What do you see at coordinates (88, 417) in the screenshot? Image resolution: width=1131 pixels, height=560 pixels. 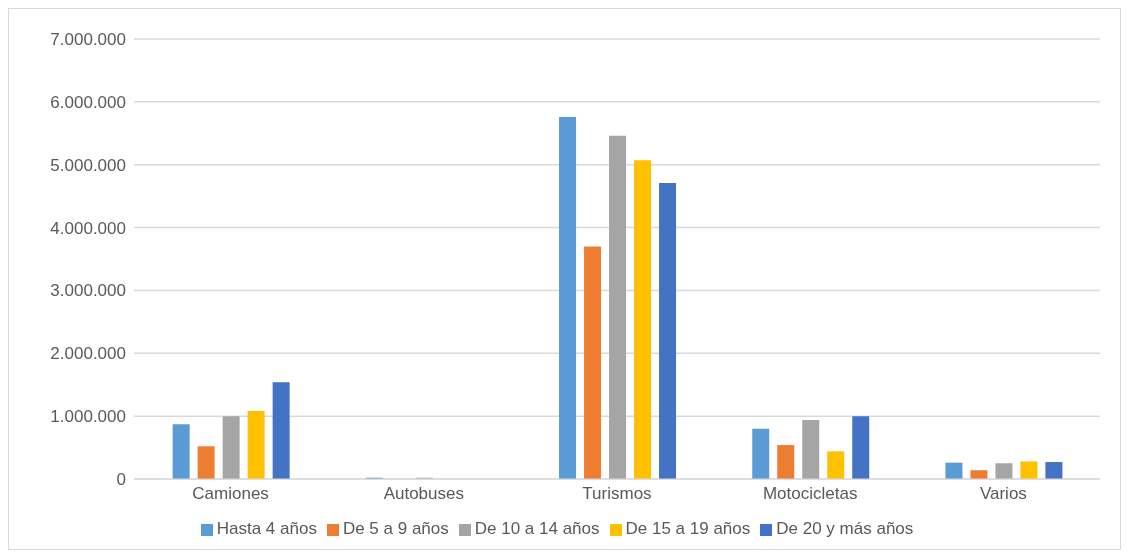 I see `y-tick-label: 1.000.000` at bounding box center [88, 417].